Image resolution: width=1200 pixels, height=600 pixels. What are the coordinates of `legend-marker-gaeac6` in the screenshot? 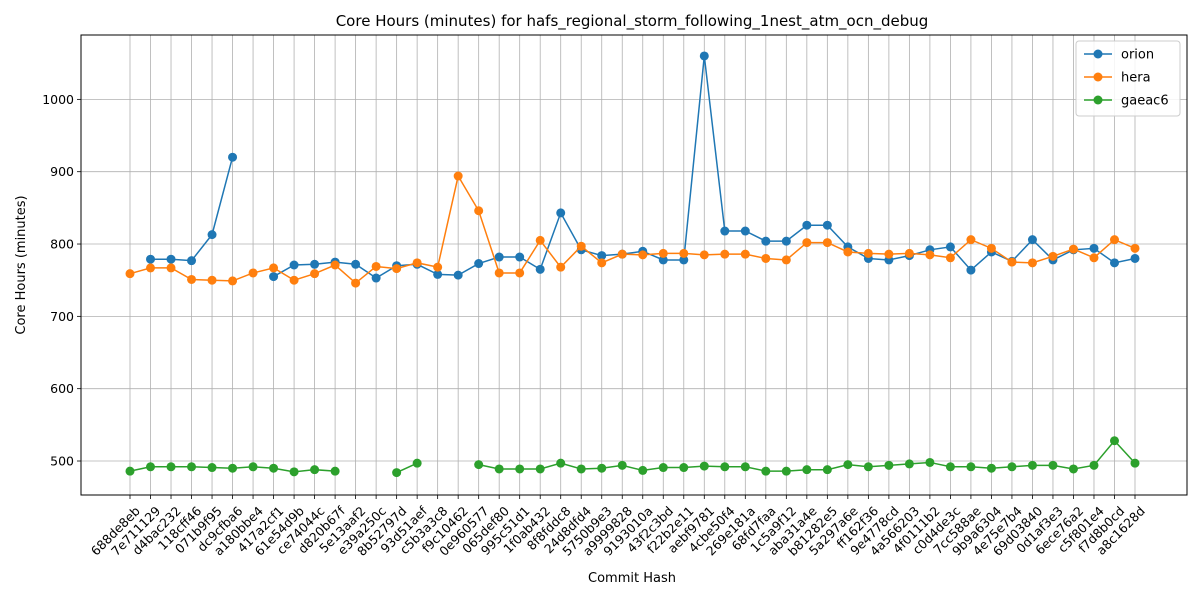 It's located at (1098, 100).